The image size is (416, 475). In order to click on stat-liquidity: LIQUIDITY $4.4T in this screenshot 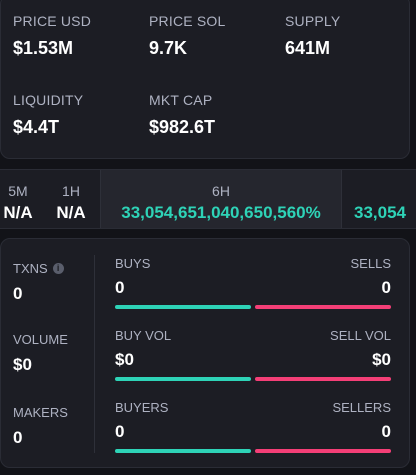, I will do `click(48, 115)`.